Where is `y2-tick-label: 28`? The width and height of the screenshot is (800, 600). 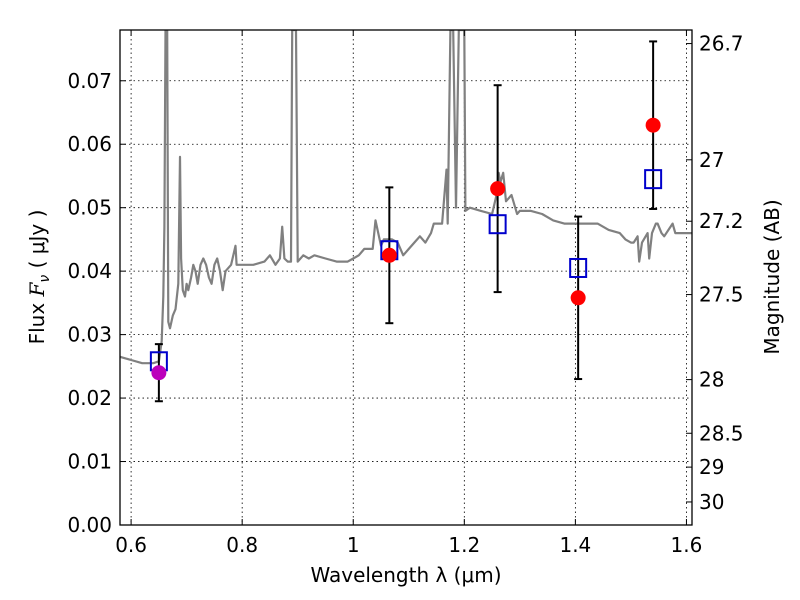 y2-tick-label: 28 is located at coordinates (711, 380).